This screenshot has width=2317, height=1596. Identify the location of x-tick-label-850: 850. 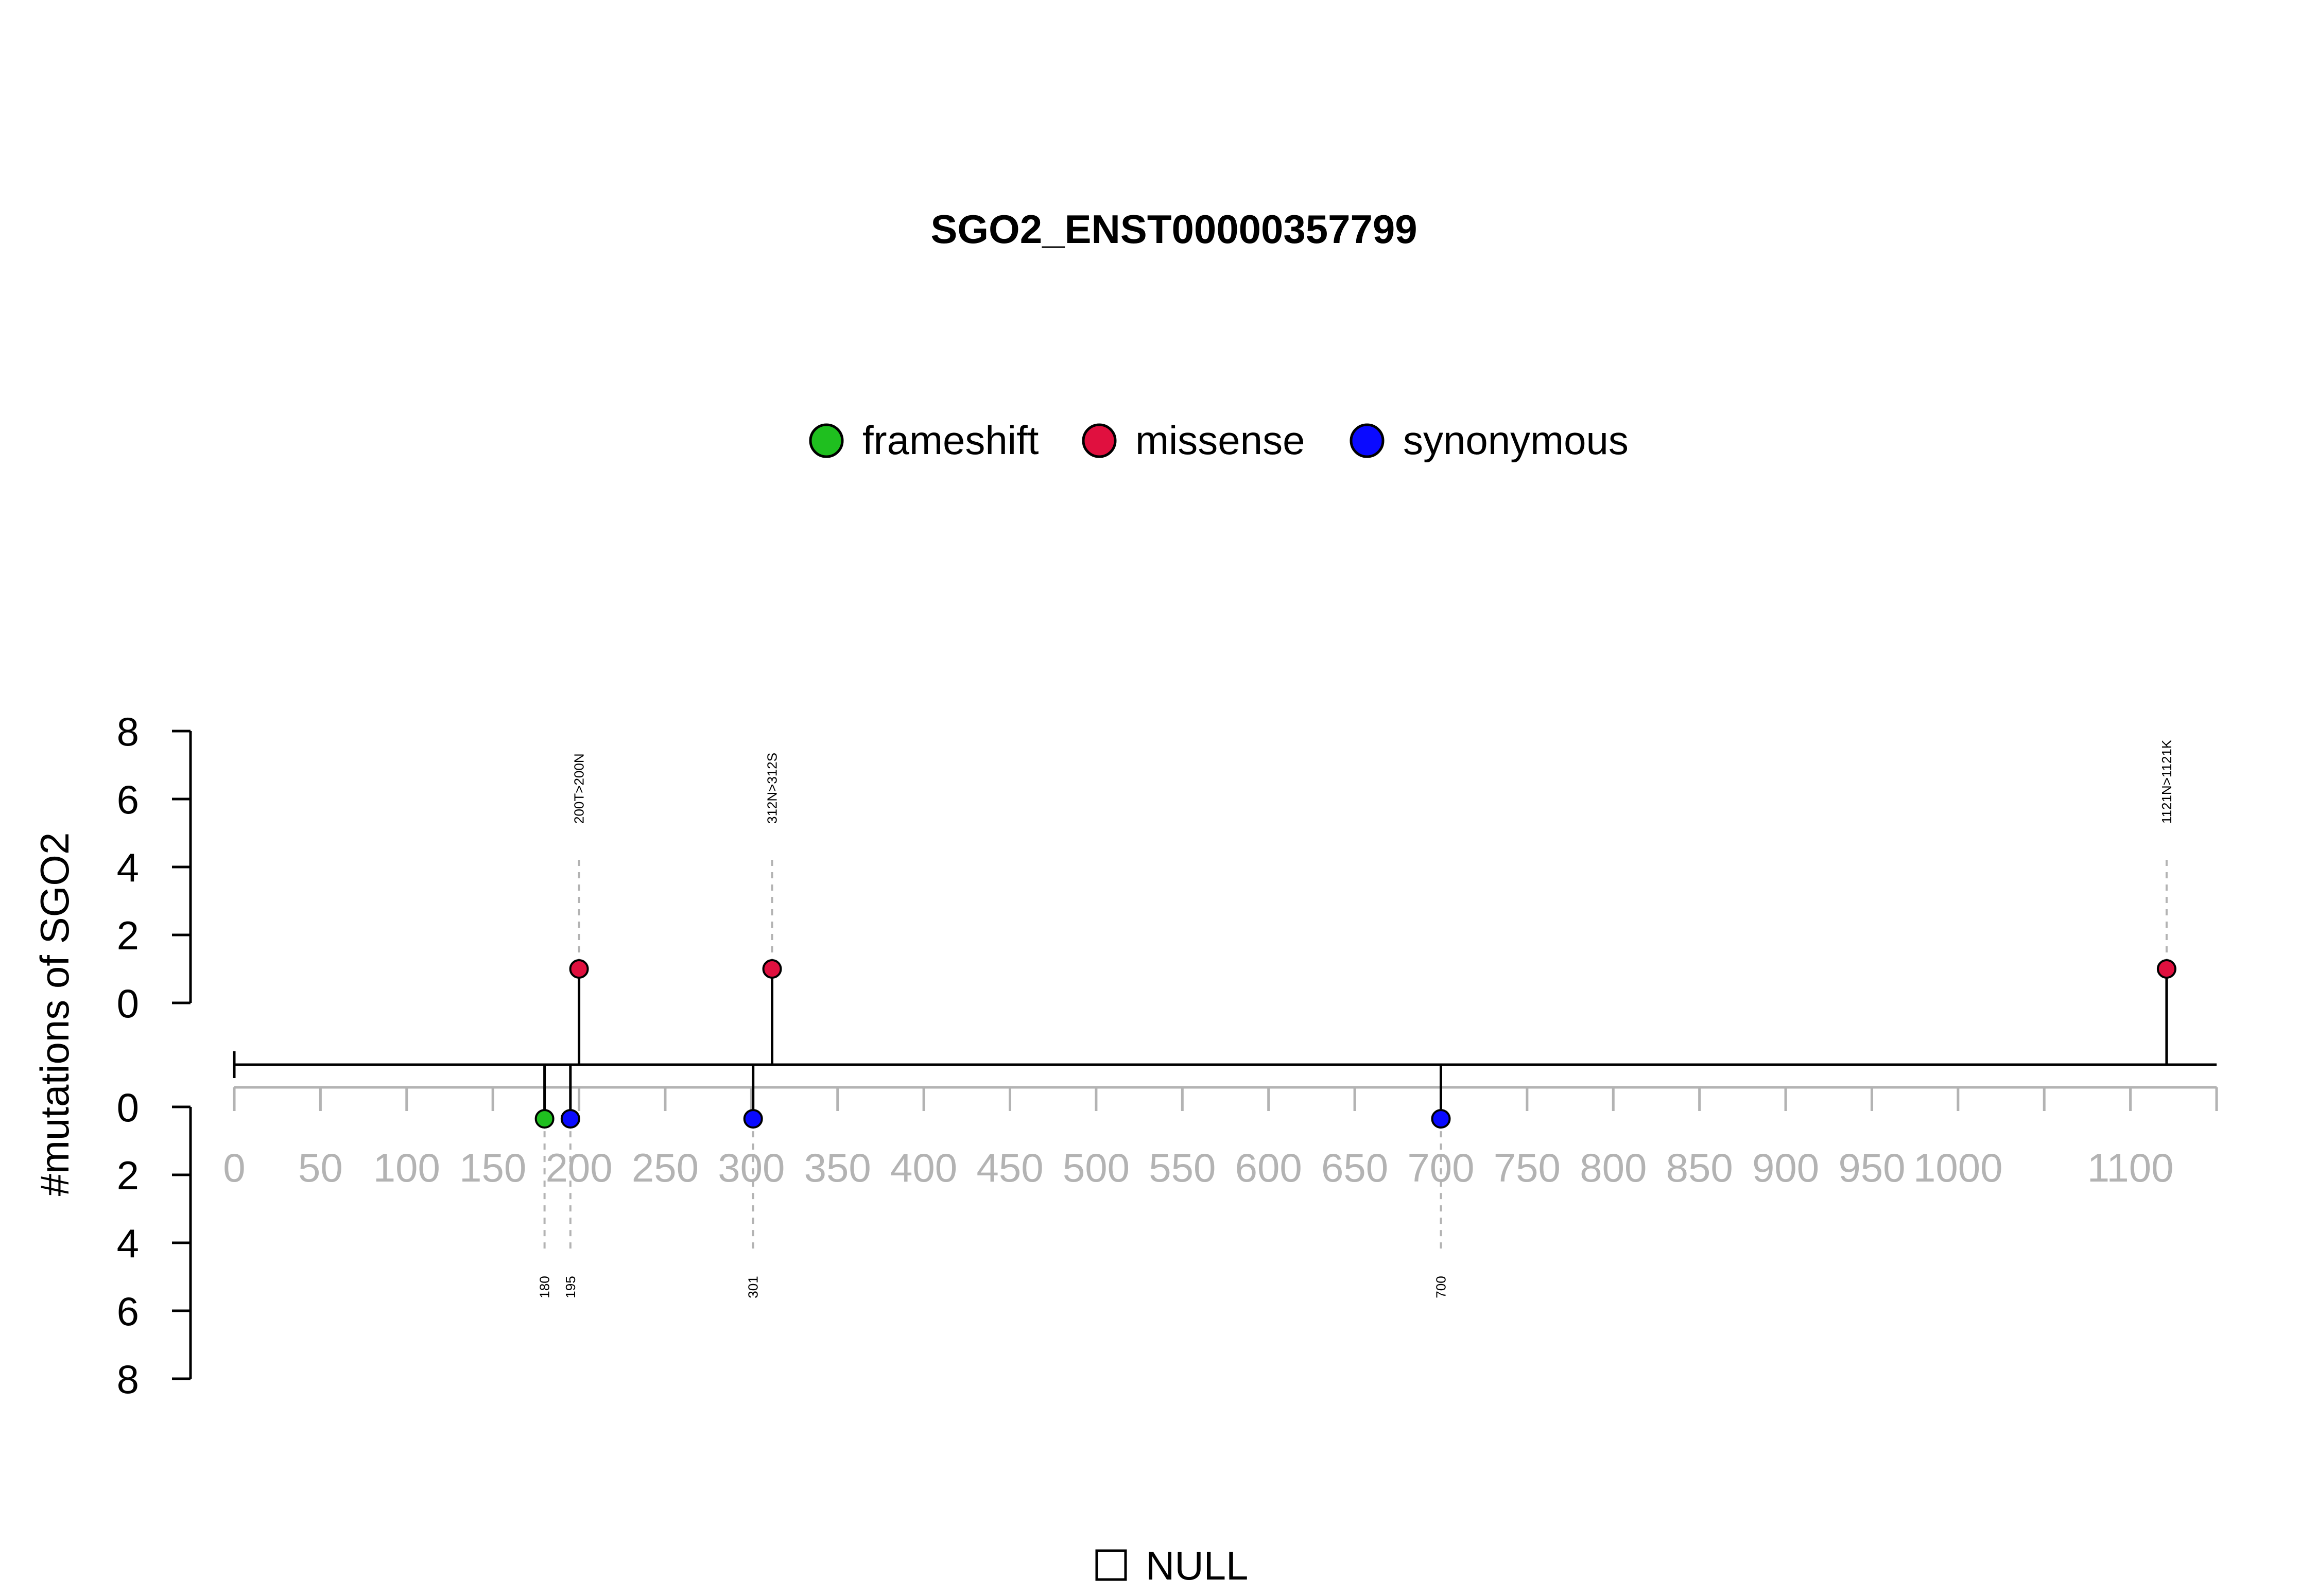
(1699, 1167).